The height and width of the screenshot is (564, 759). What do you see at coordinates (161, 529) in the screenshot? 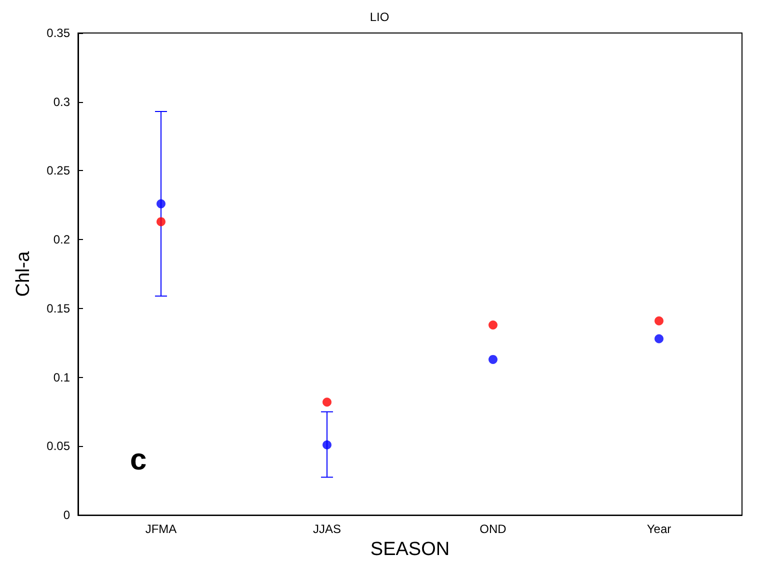
I see `x-tick-label: JFMA` at bounding box center [161, 529].